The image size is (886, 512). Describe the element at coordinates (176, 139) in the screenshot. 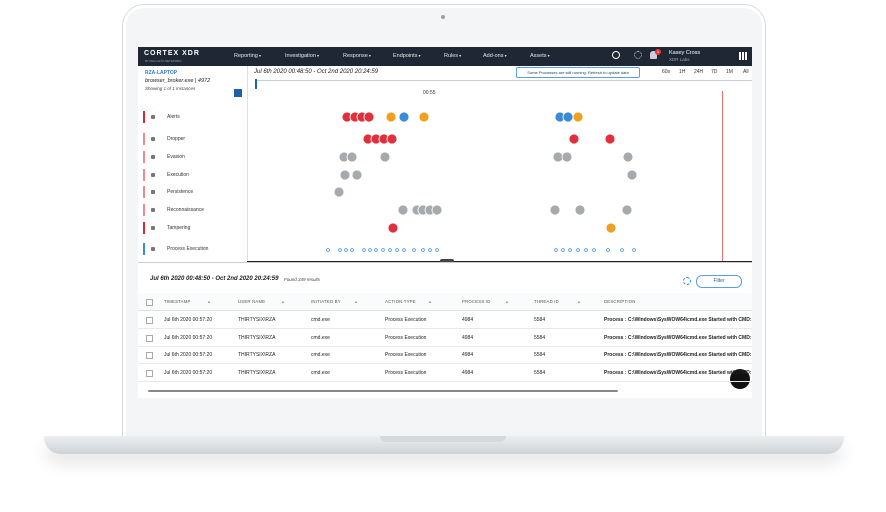

I see `category-label: Dropper` at that location.